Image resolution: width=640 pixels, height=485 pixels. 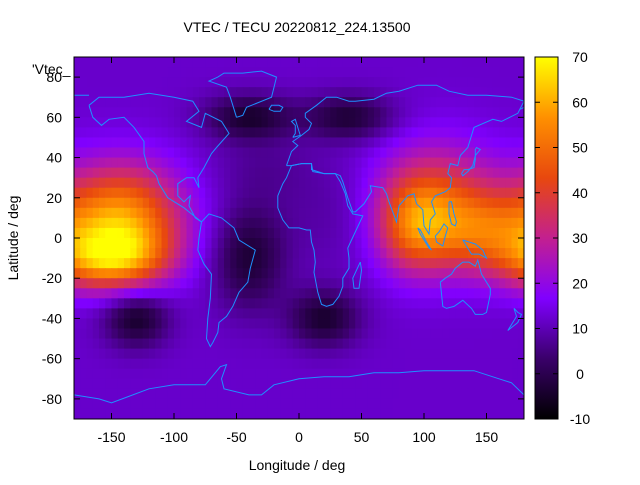 I want to click on colorbar-tick-label: 60, so click(x=580, y=102).